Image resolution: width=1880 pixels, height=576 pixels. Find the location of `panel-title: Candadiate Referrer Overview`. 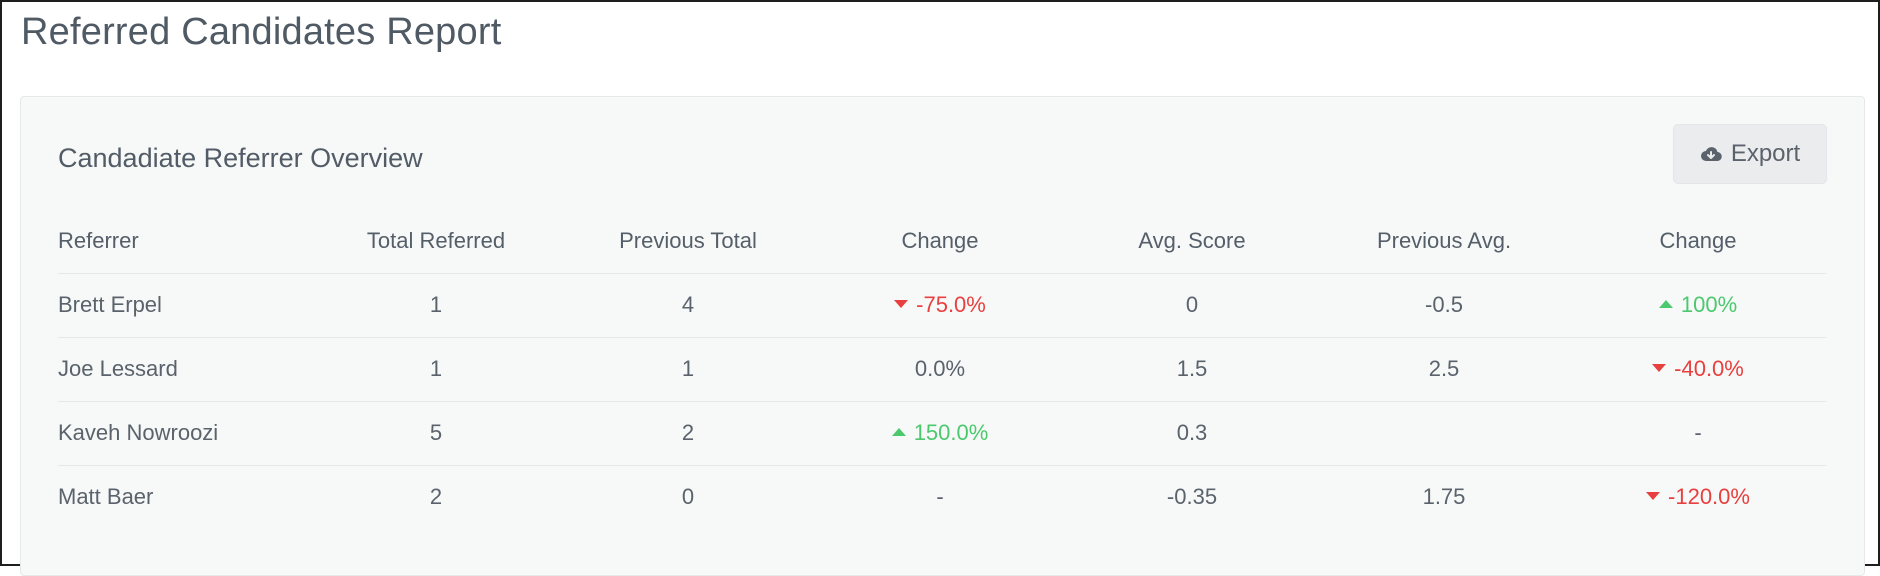

panel-title: Candadiate Referrer Overview is located at coordinates (240, 158).